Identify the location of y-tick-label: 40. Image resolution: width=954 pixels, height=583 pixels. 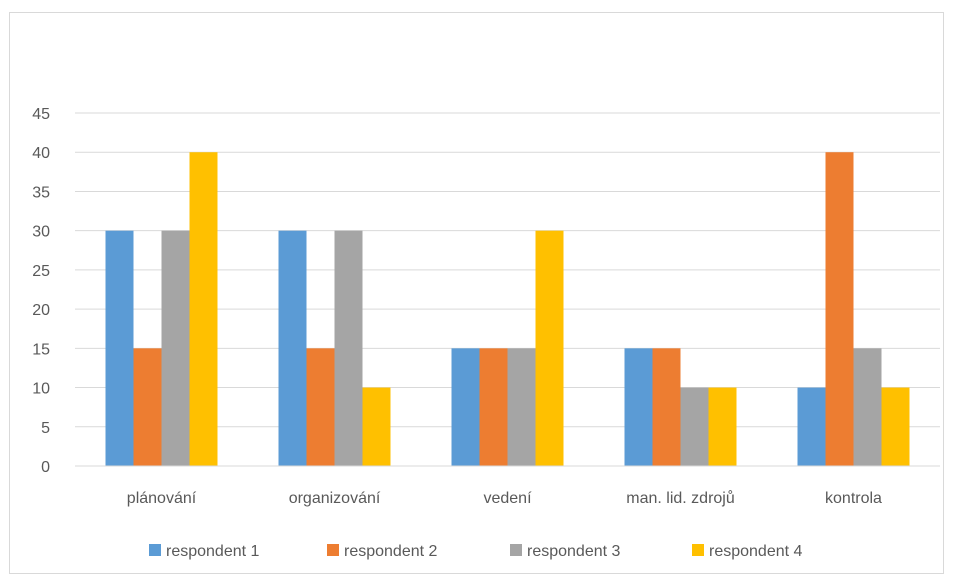
(41, 153).